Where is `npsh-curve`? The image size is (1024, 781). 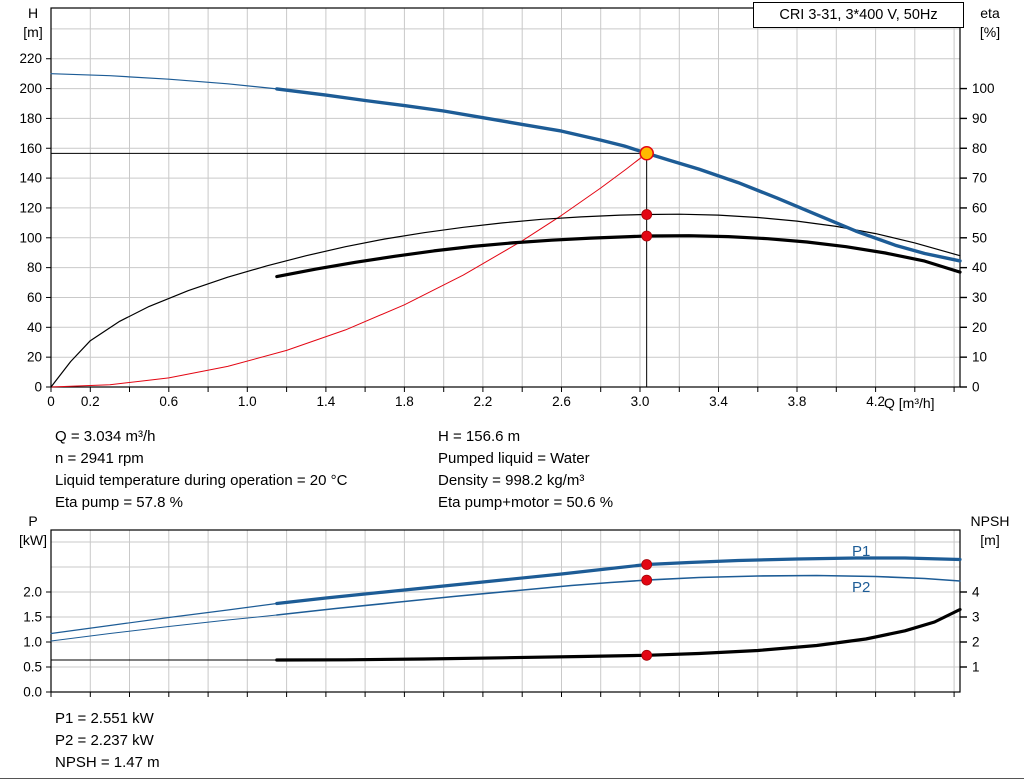 npsh-curve is located at coordinates (618, 634).